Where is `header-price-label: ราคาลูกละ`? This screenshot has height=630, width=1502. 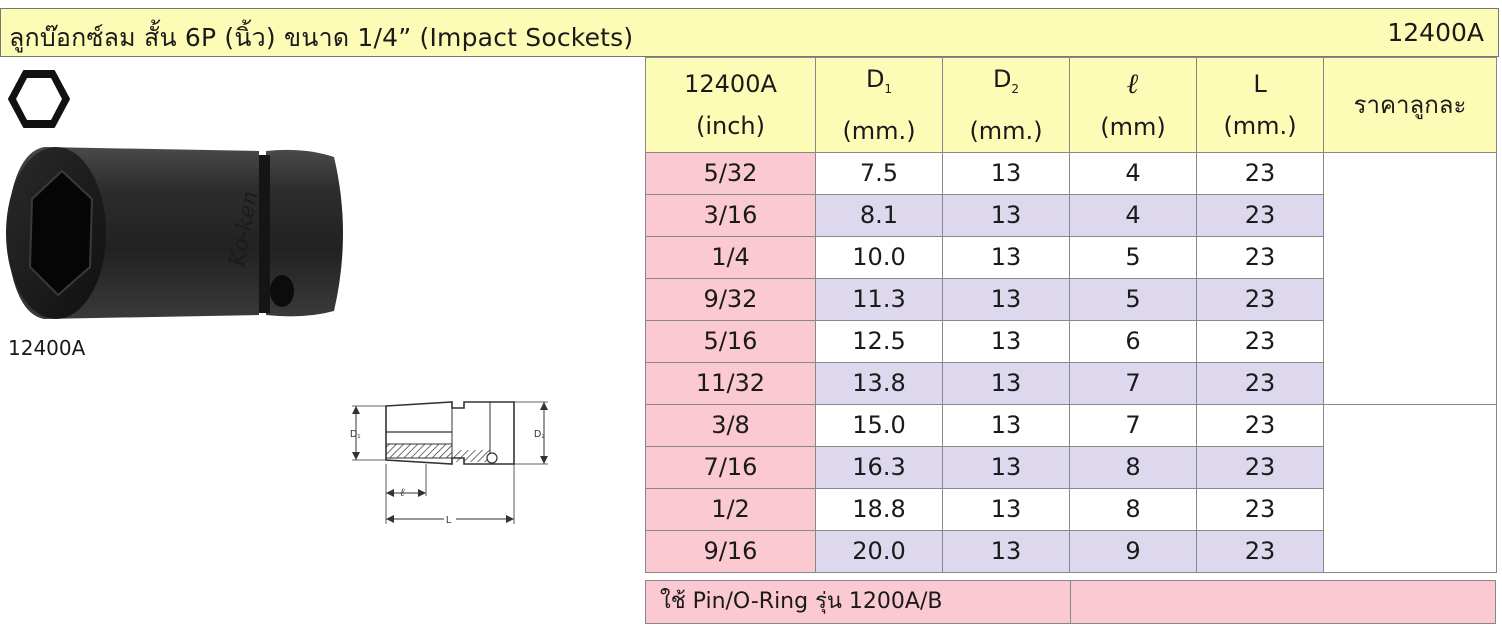
header-price-label: ราคาลูกละ is located at coordinates (1410, 105).